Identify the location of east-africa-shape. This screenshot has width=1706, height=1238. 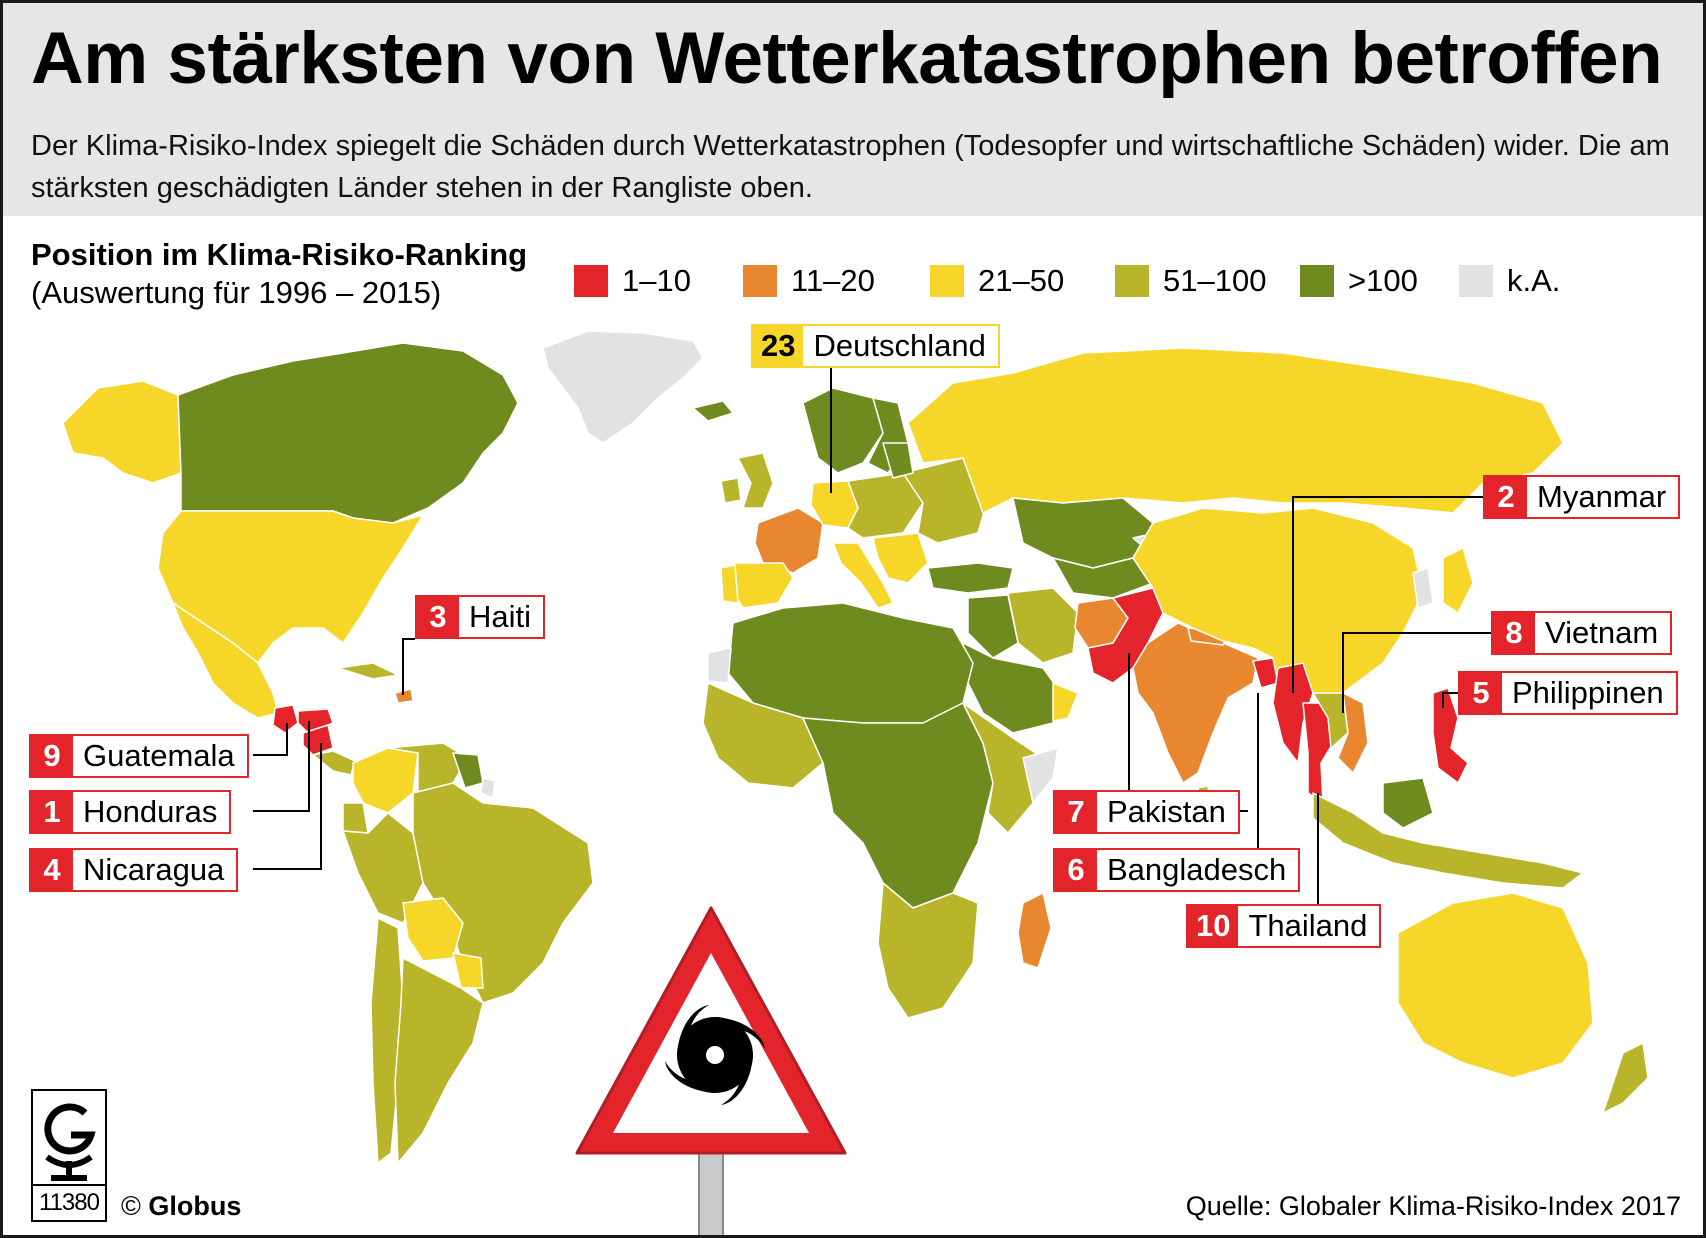
(1003, 768).